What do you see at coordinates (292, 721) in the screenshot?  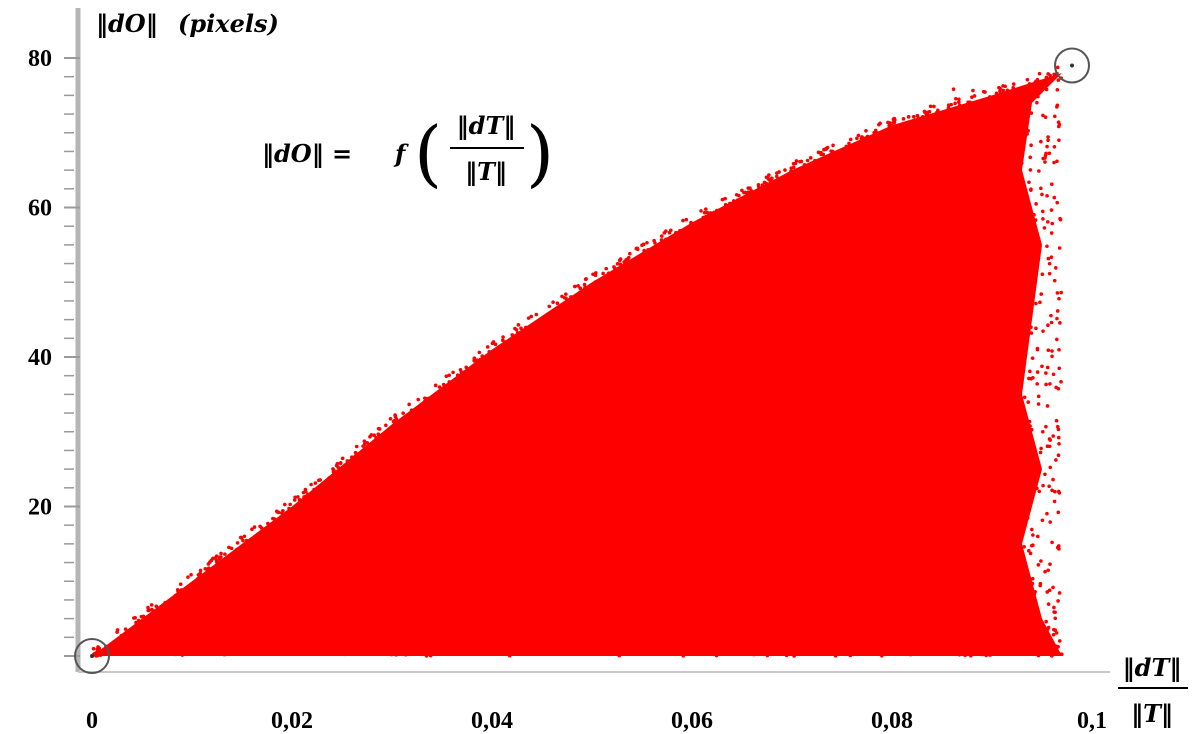 I see `x-tick-label: 0,02` at bounding box center [292, 721].